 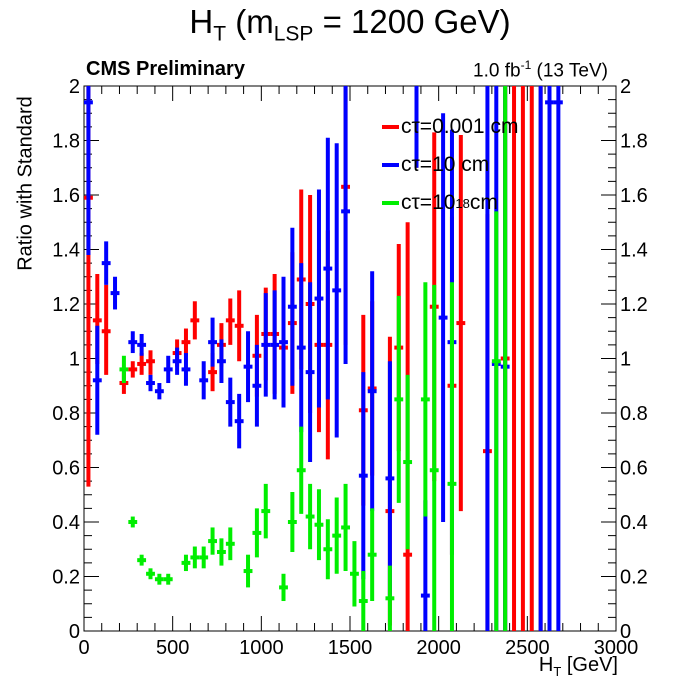 What do you see at coordinates (625, 632) in the screenshot?
I see `y-tick-label-right: 0` at bounding box center [625, 632].